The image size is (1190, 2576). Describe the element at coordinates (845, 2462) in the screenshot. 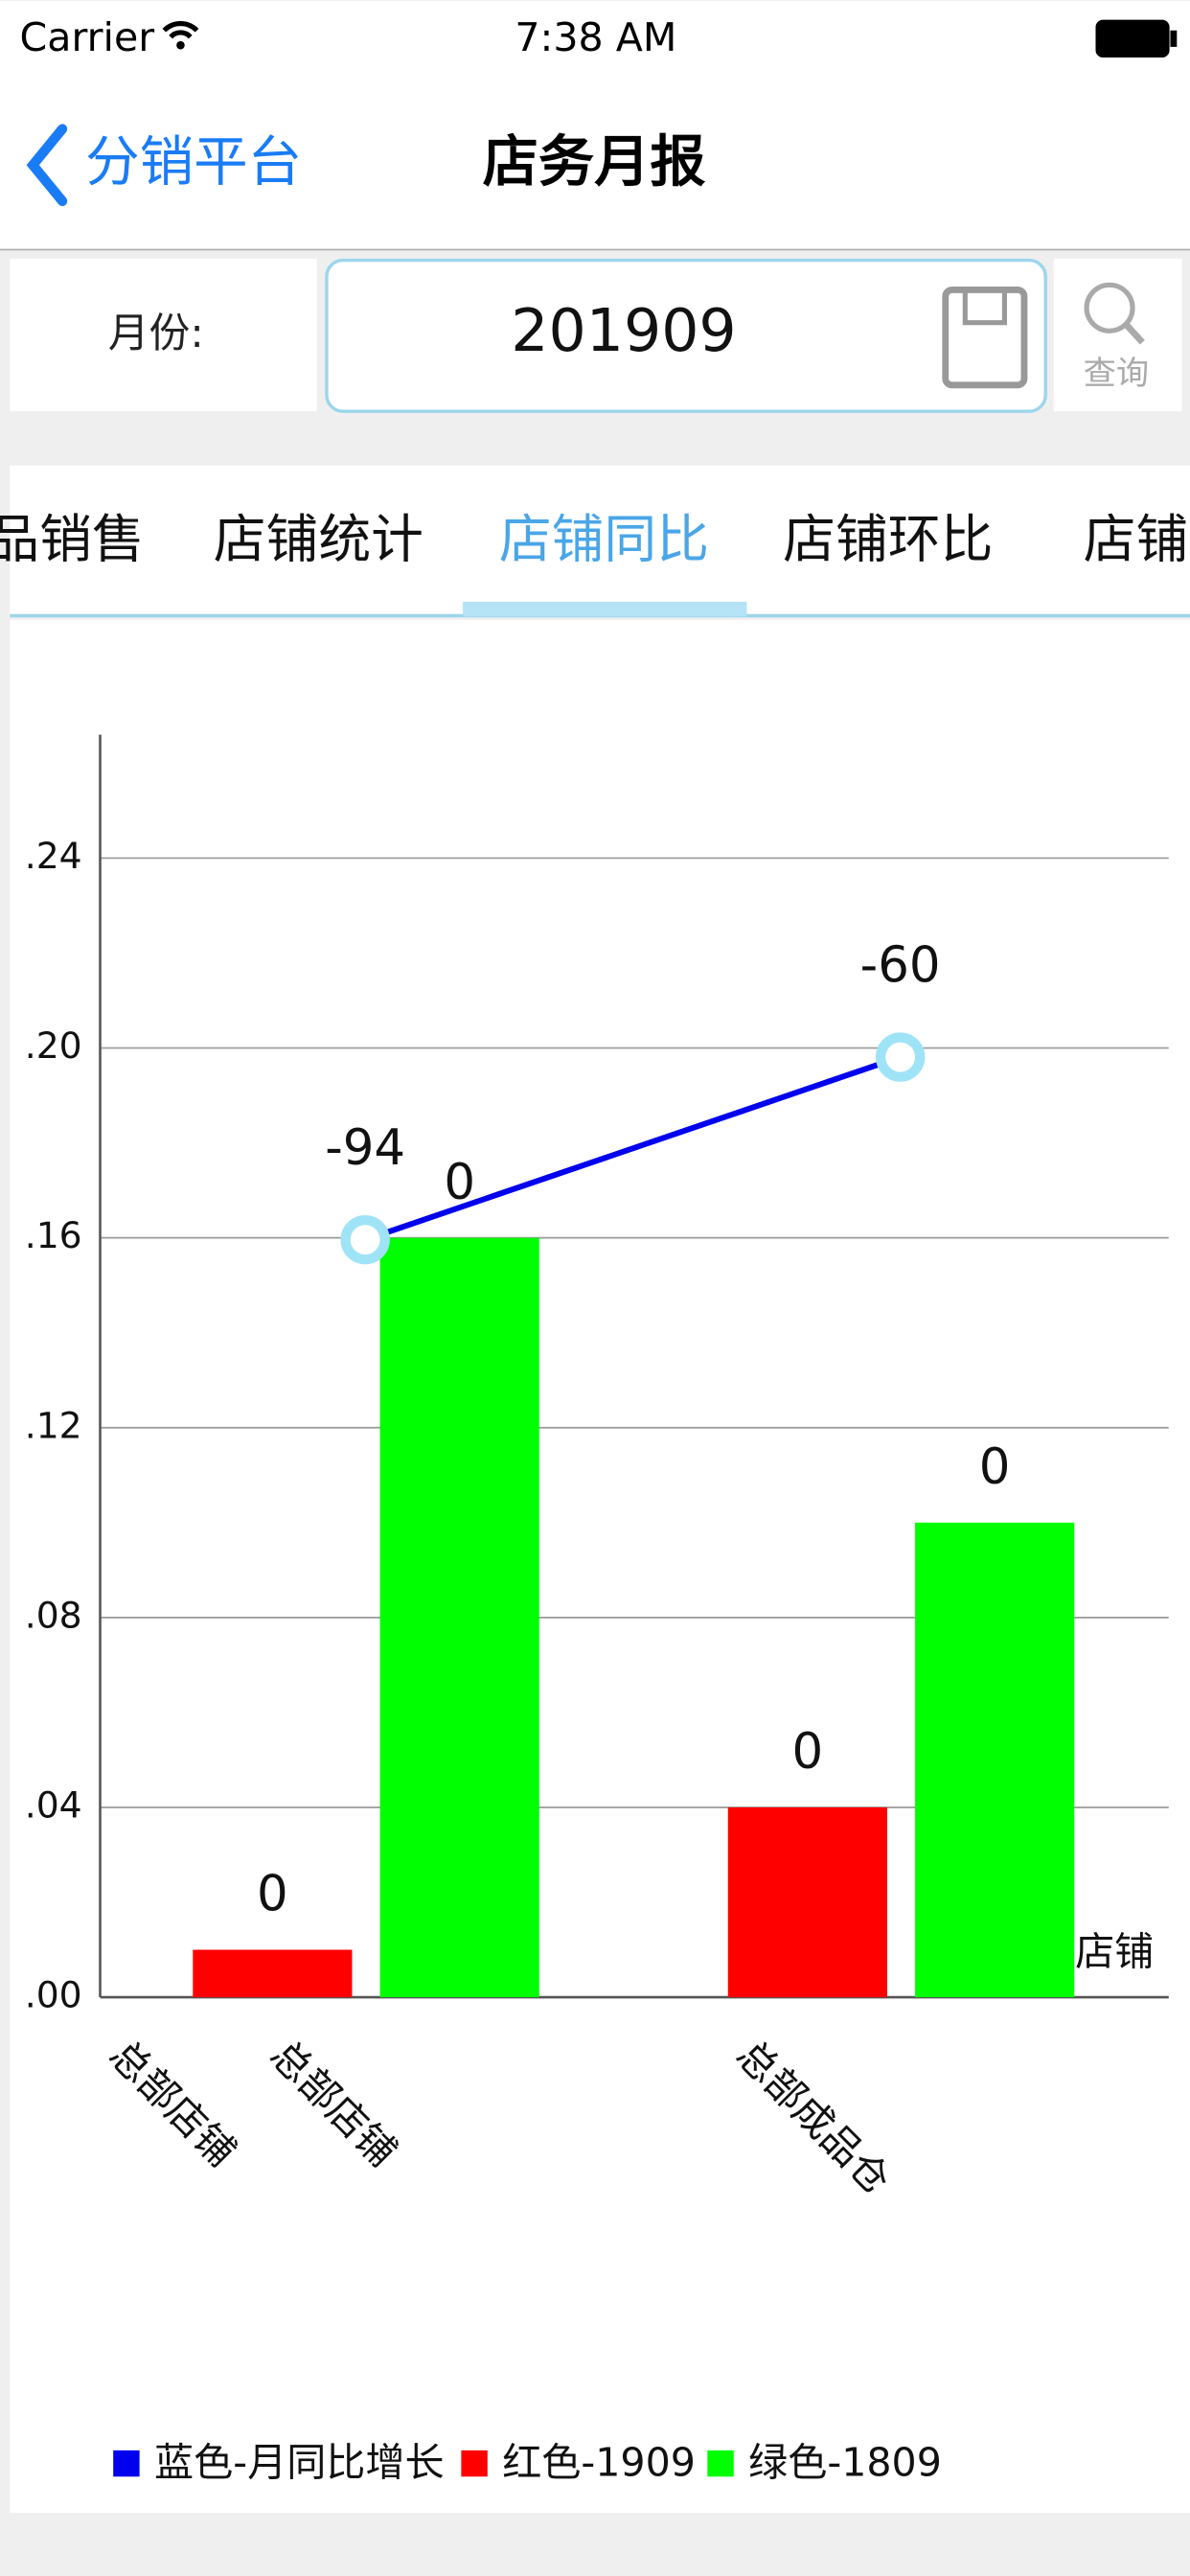

I see `legend-label: 绿色-1809` at that location.